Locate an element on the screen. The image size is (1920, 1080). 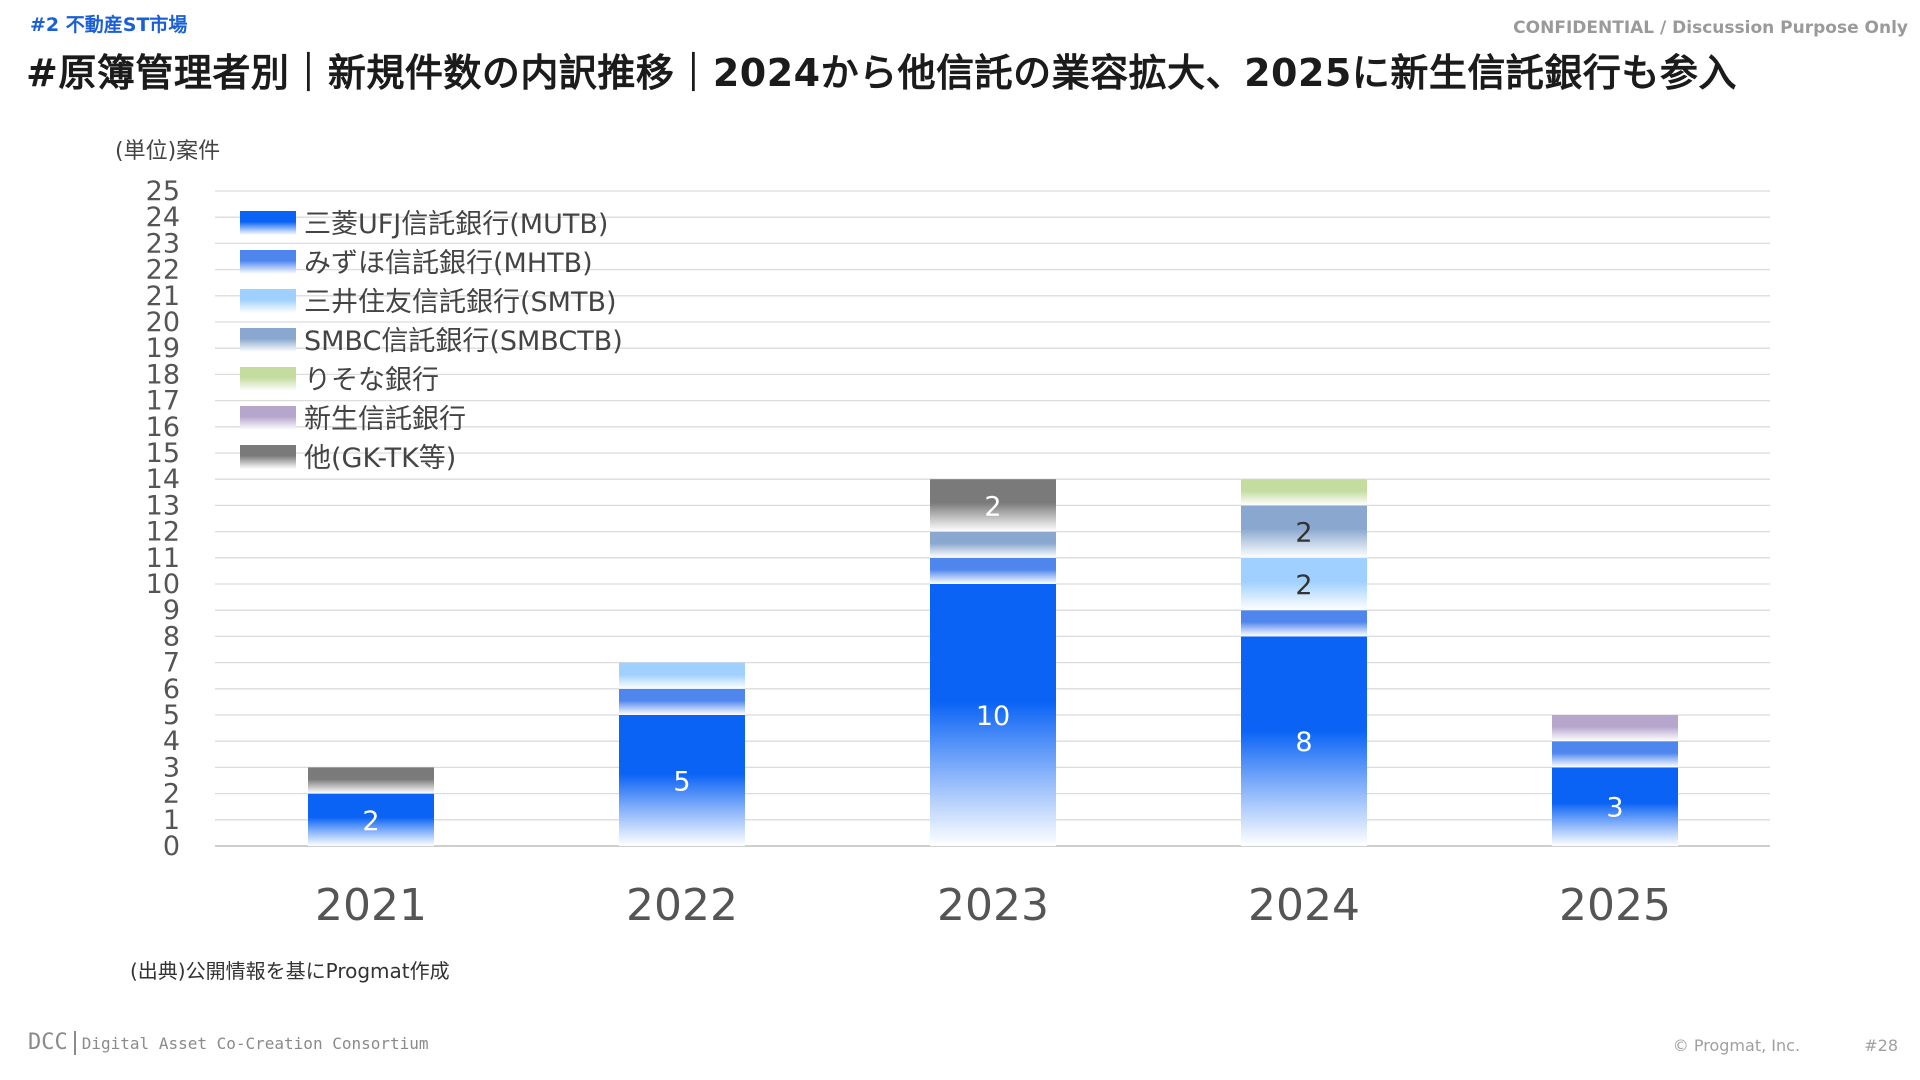
data-label: 5 is located at coordinates (681, 782).